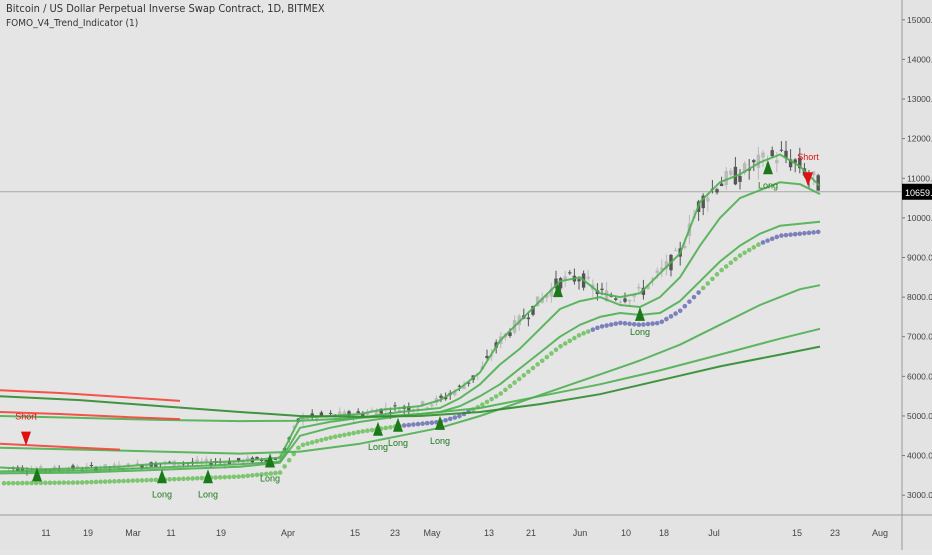  What do you see at coordinates (919, 416) in the screenshot?
I see `y-tick-label: 5000.0` at bounding box center [919, 416].